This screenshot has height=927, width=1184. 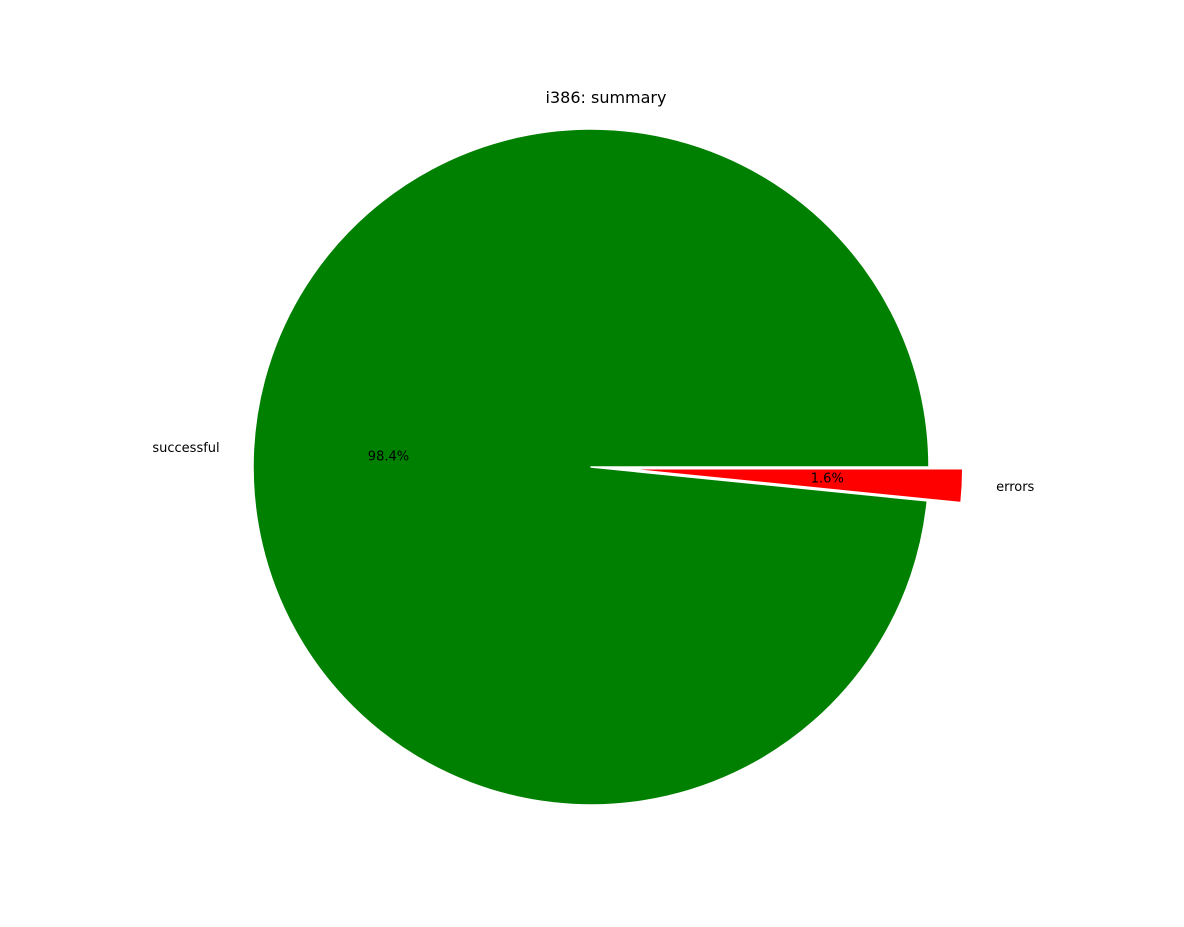 I want to click on slice-label-errors: errors, so click(x=1015, y=487).